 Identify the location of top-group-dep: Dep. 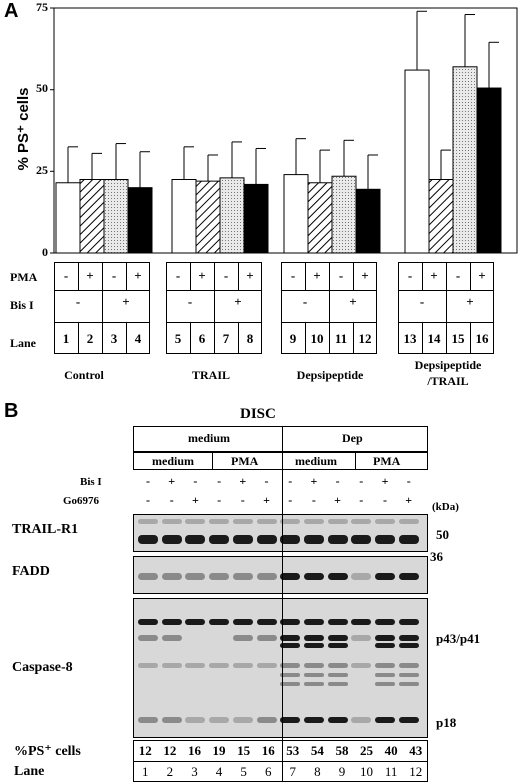
(352, 438).